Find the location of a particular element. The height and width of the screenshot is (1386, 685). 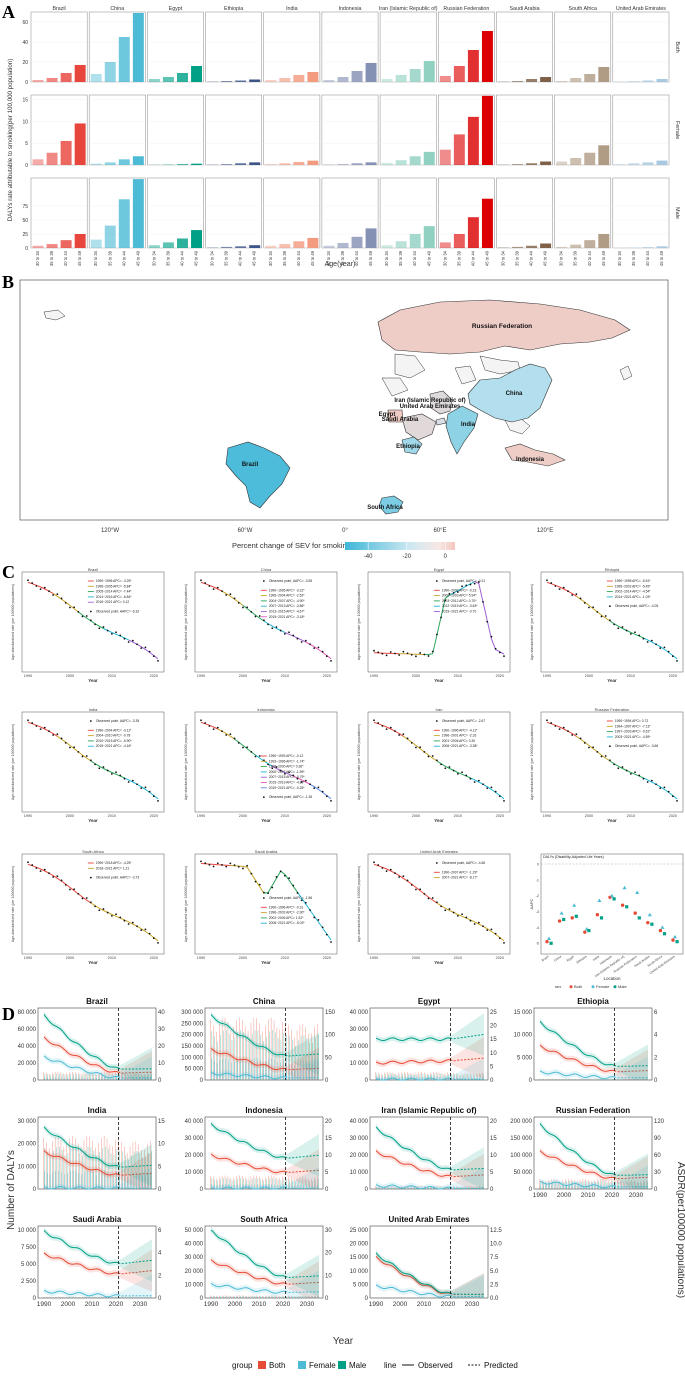

aapc-point-female is located at coordinates (662, 927).